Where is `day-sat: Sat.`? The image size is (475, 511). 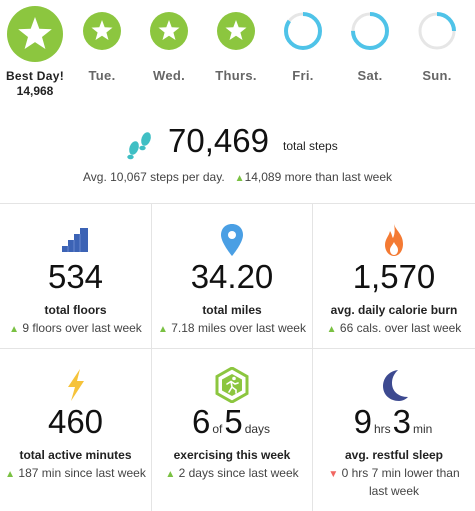 day-sat: Sat. is located at coordinates (370, 44).